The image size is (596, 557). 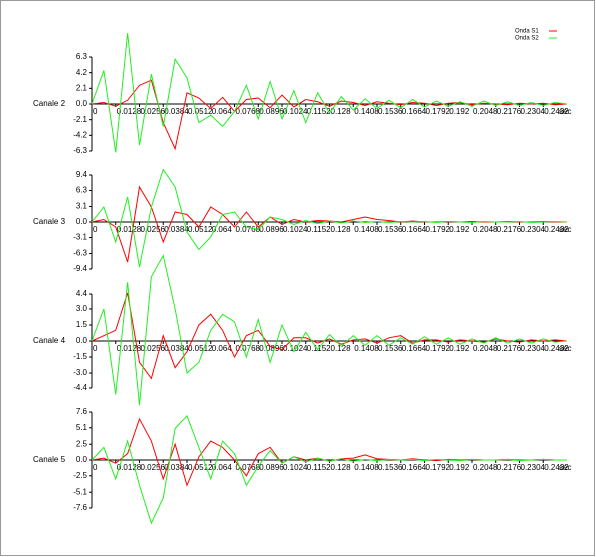 I want to click on y-tick-label: 2.5, so click(x=82, y=443).